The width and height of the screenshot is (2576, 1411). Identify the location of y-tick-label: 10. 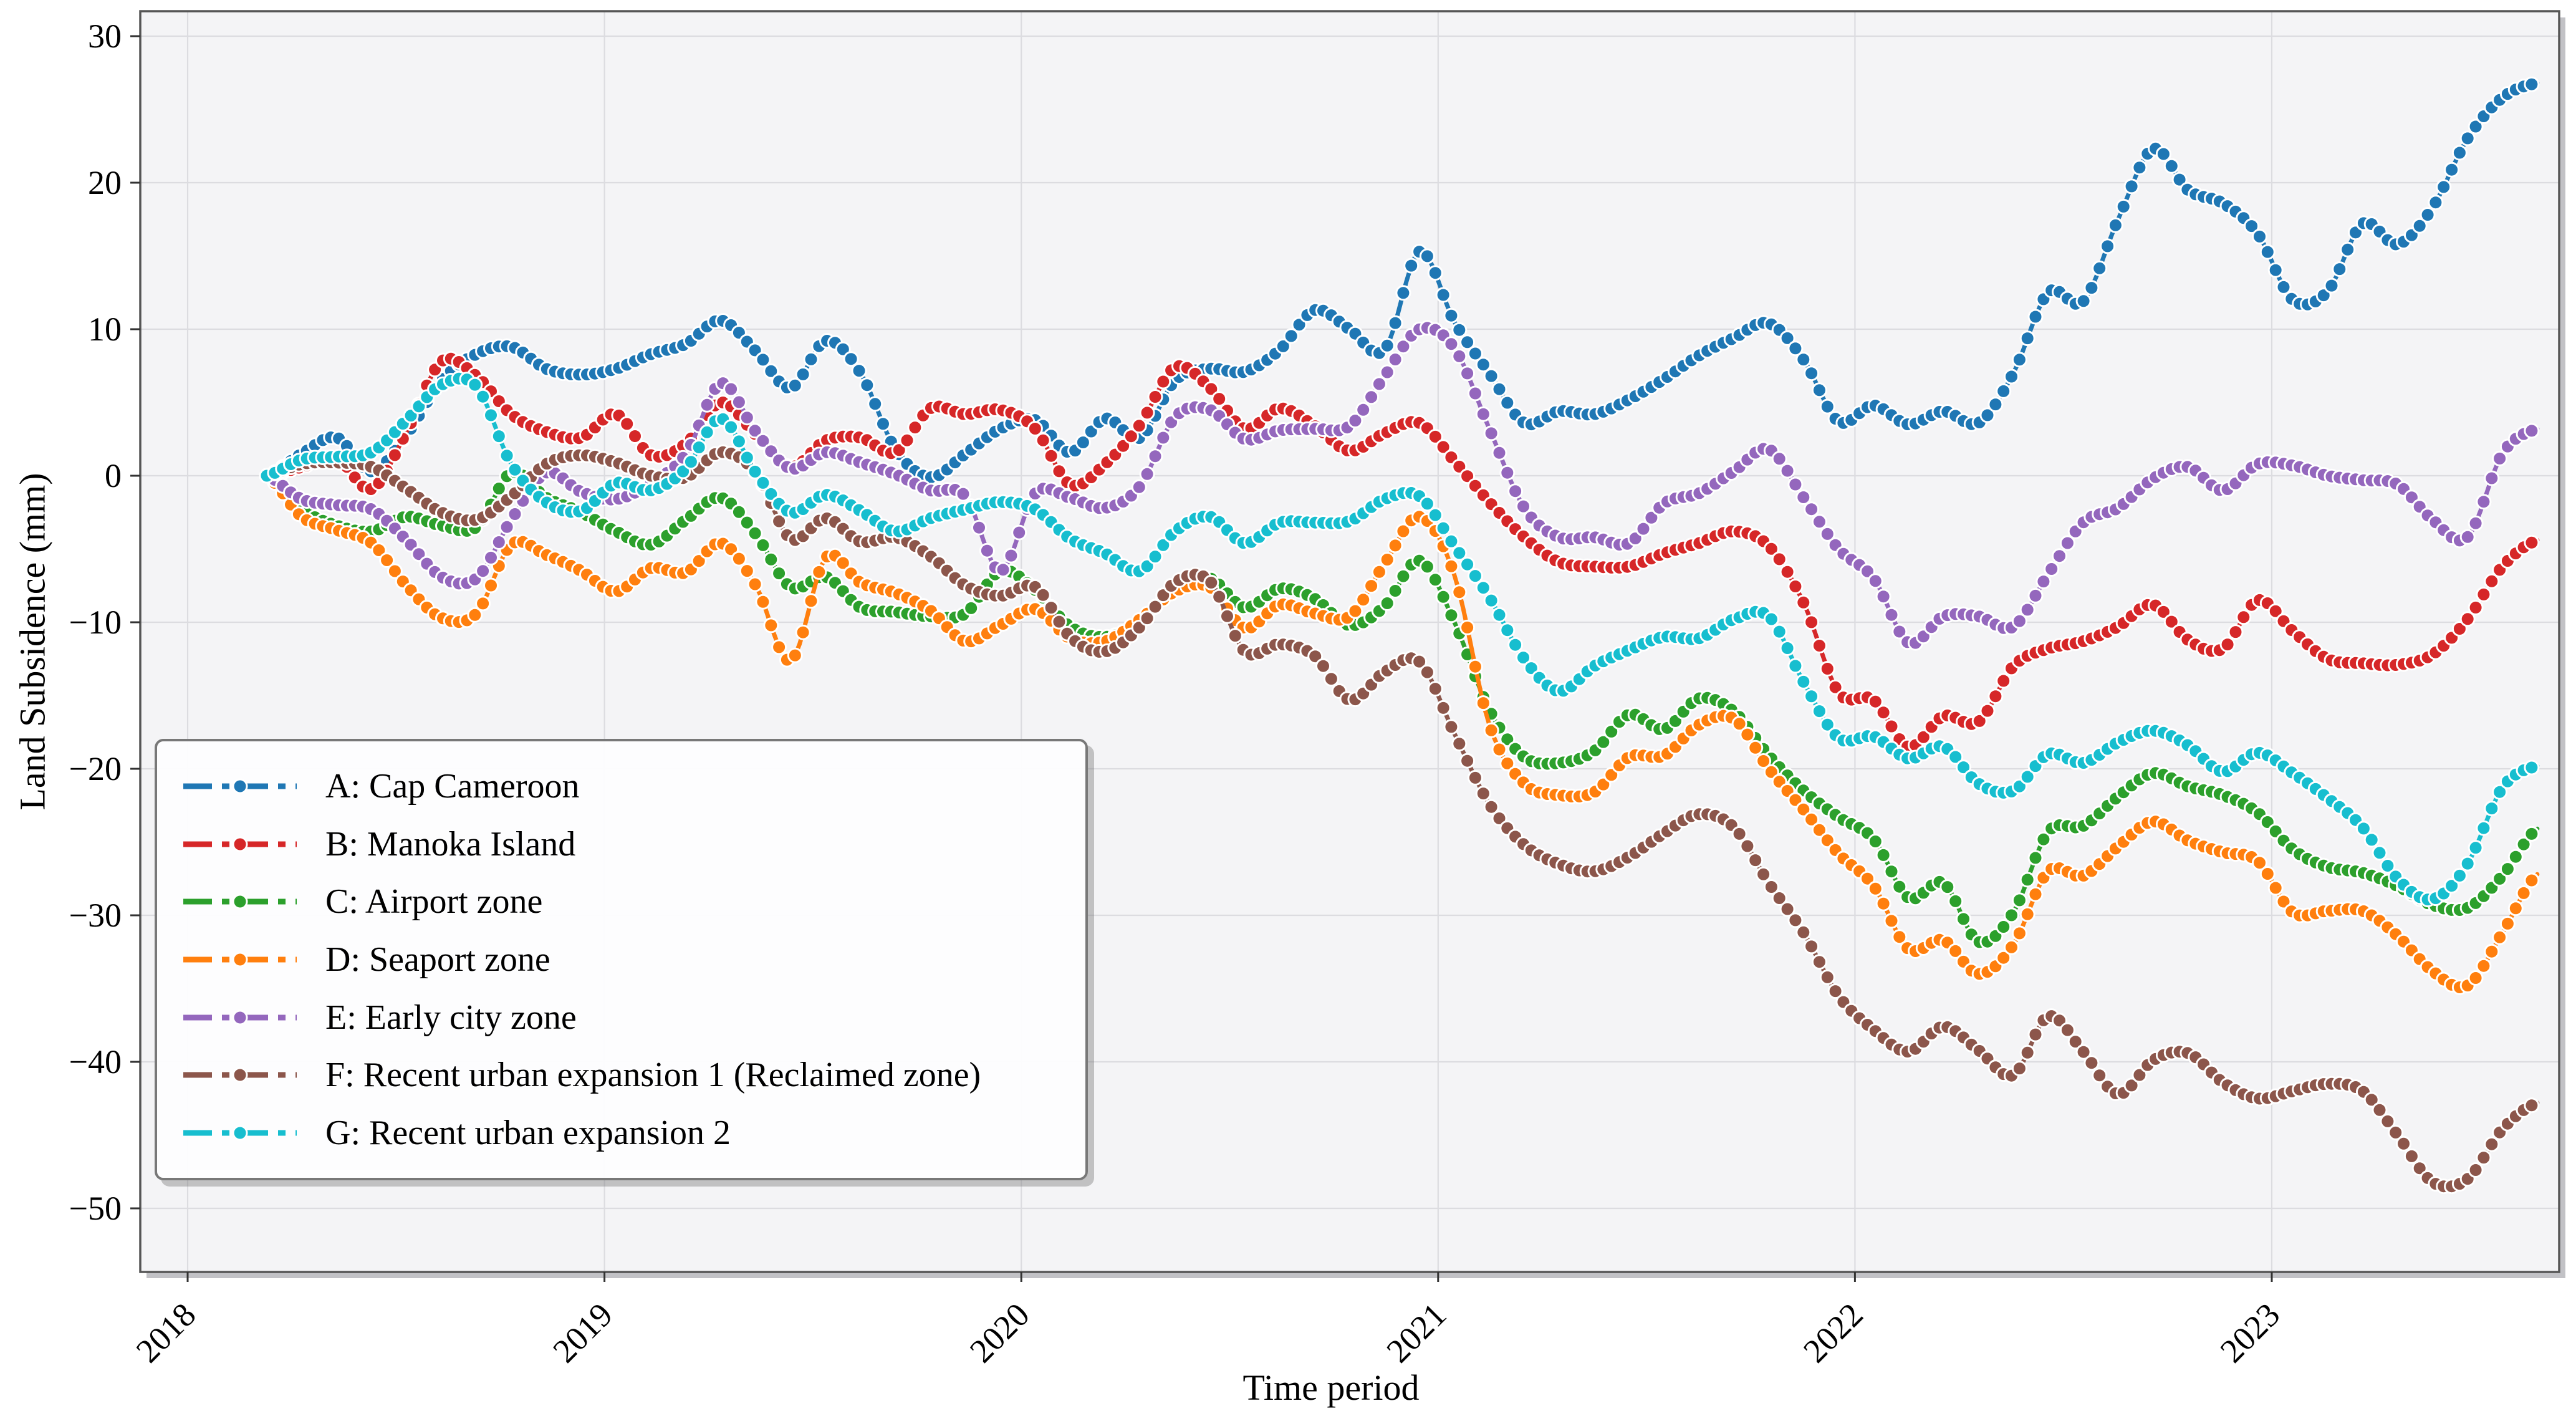
(105, 330).